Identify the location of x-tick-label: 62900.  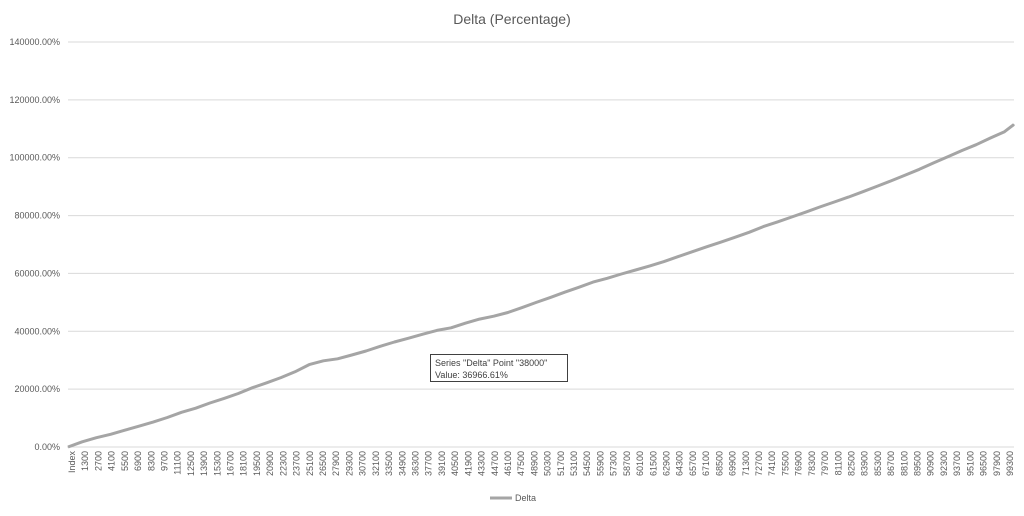
(667, 463).